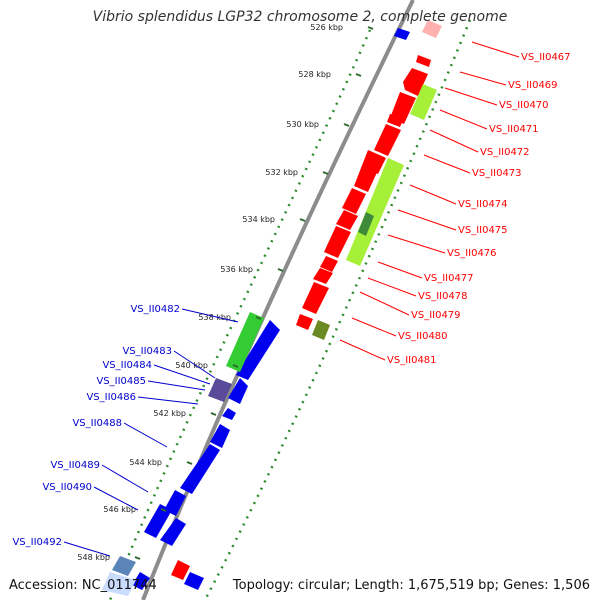 The image size is (600, 600). I want to click on gene-label: VS_II0482, so click(155, 309).